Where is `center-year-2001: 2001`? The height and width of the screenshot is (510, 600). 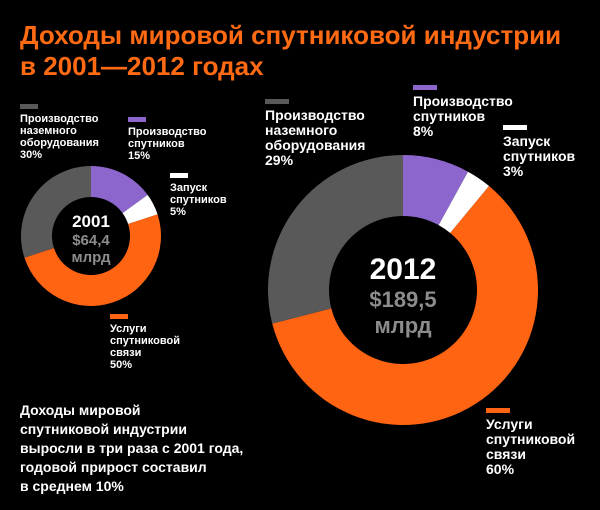 center-year-2001: 2001 is located at coordinates (91, 221).